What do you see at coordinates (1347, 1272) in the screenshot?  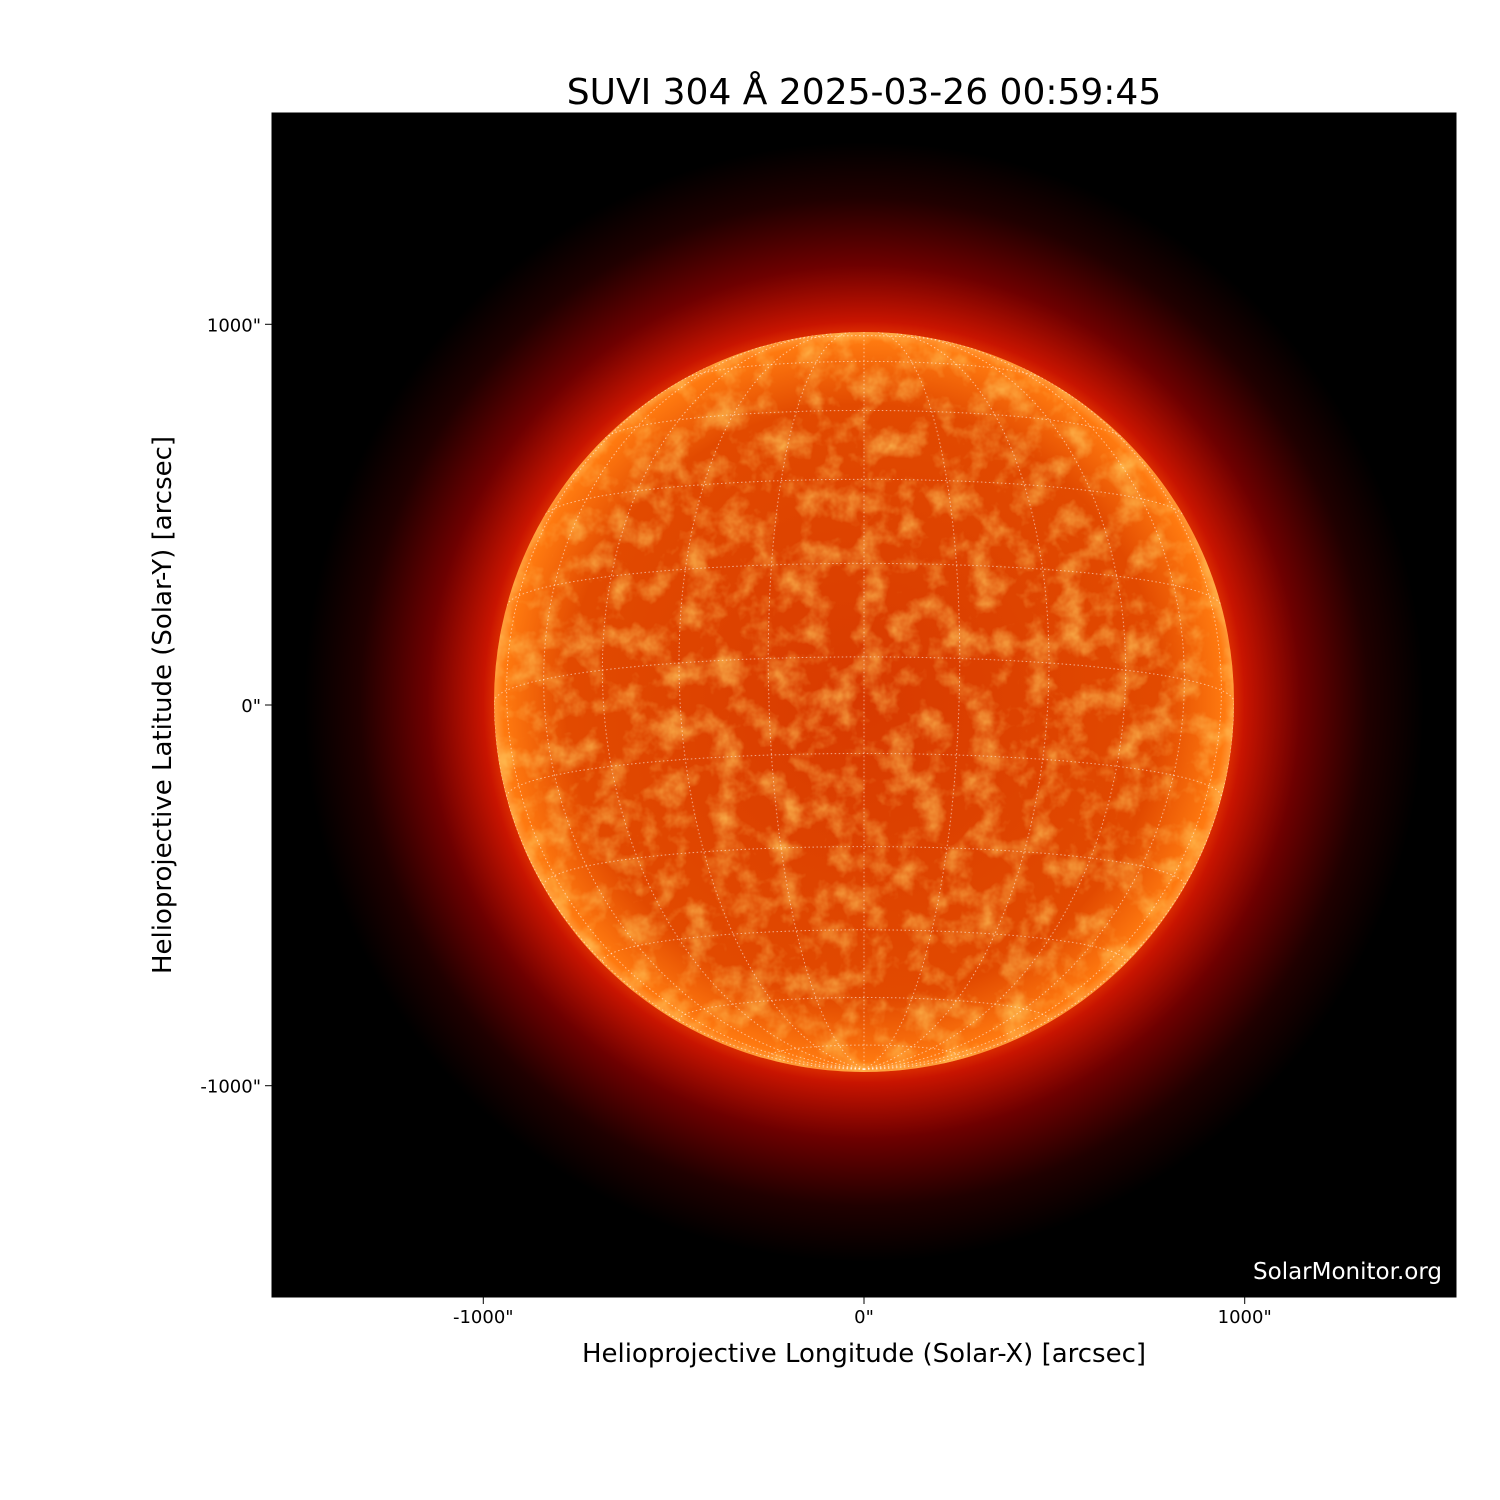 I see `watermark: SolarMonitor.org` at bounding box center [1347, 1272].